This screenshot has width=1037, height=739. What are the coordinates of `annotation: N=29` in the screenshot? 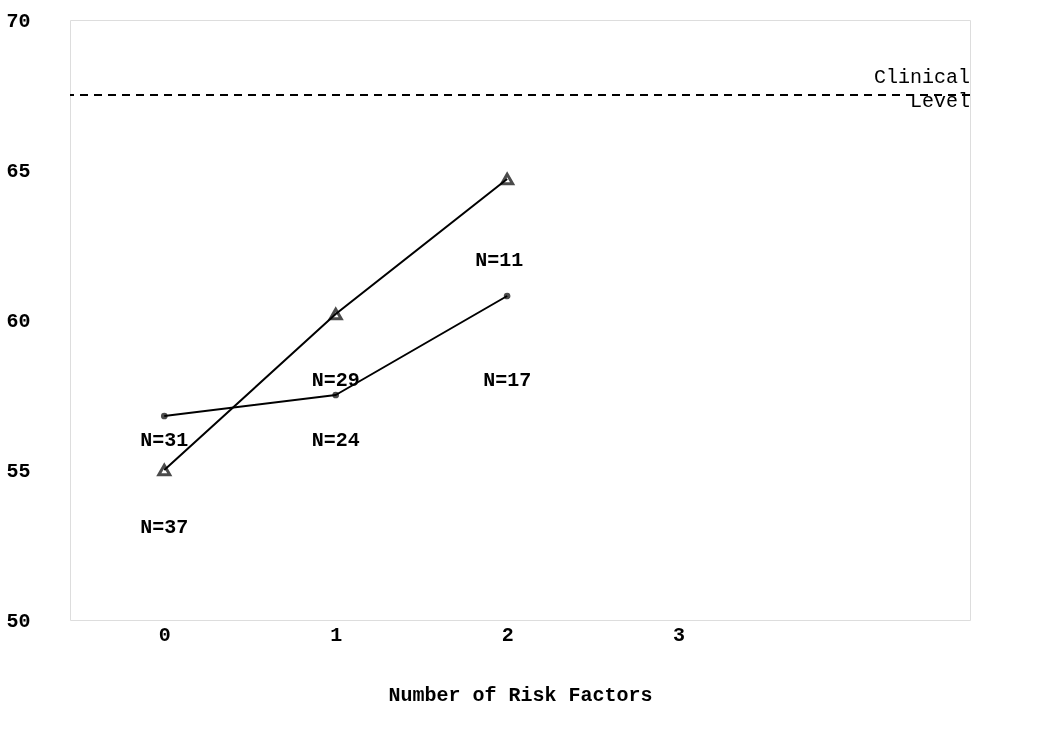 It's located at (335, 380).